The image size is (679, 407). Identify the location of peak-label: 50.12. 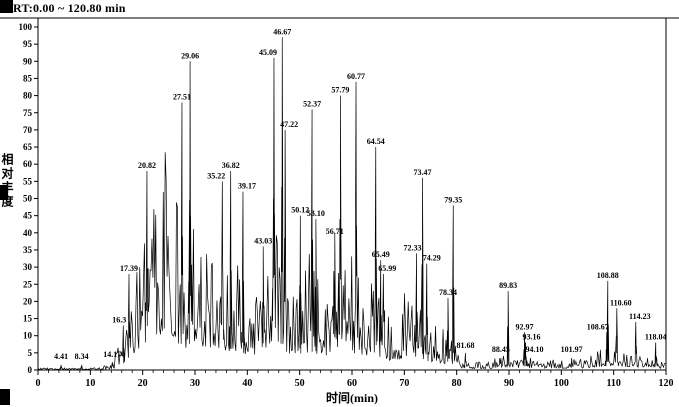
(300, 210).